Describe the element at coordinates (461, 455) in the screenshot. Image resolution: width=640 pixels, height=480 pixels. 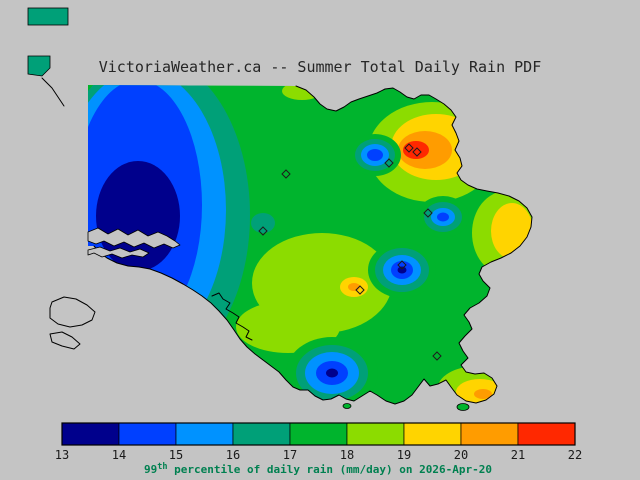
I see `colorbar-tick-label: 20` at that location.